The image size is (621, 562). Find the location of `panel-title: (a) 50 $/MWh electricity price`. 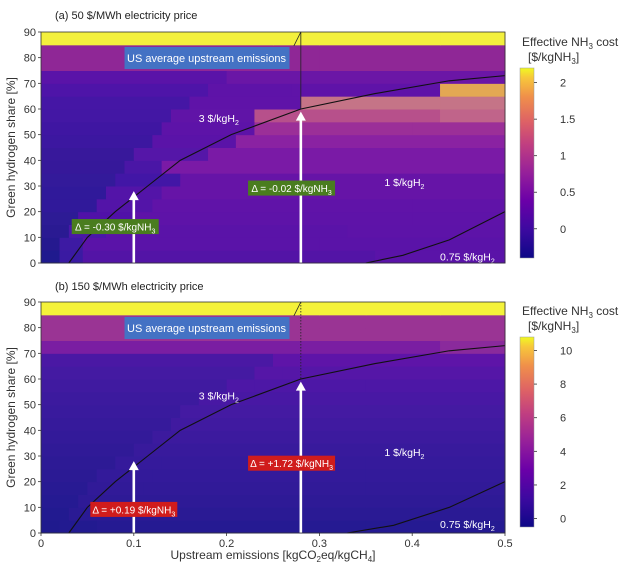

panel-title: (a) 50 $/MWh electricity price is located at coordinates (126, 16).